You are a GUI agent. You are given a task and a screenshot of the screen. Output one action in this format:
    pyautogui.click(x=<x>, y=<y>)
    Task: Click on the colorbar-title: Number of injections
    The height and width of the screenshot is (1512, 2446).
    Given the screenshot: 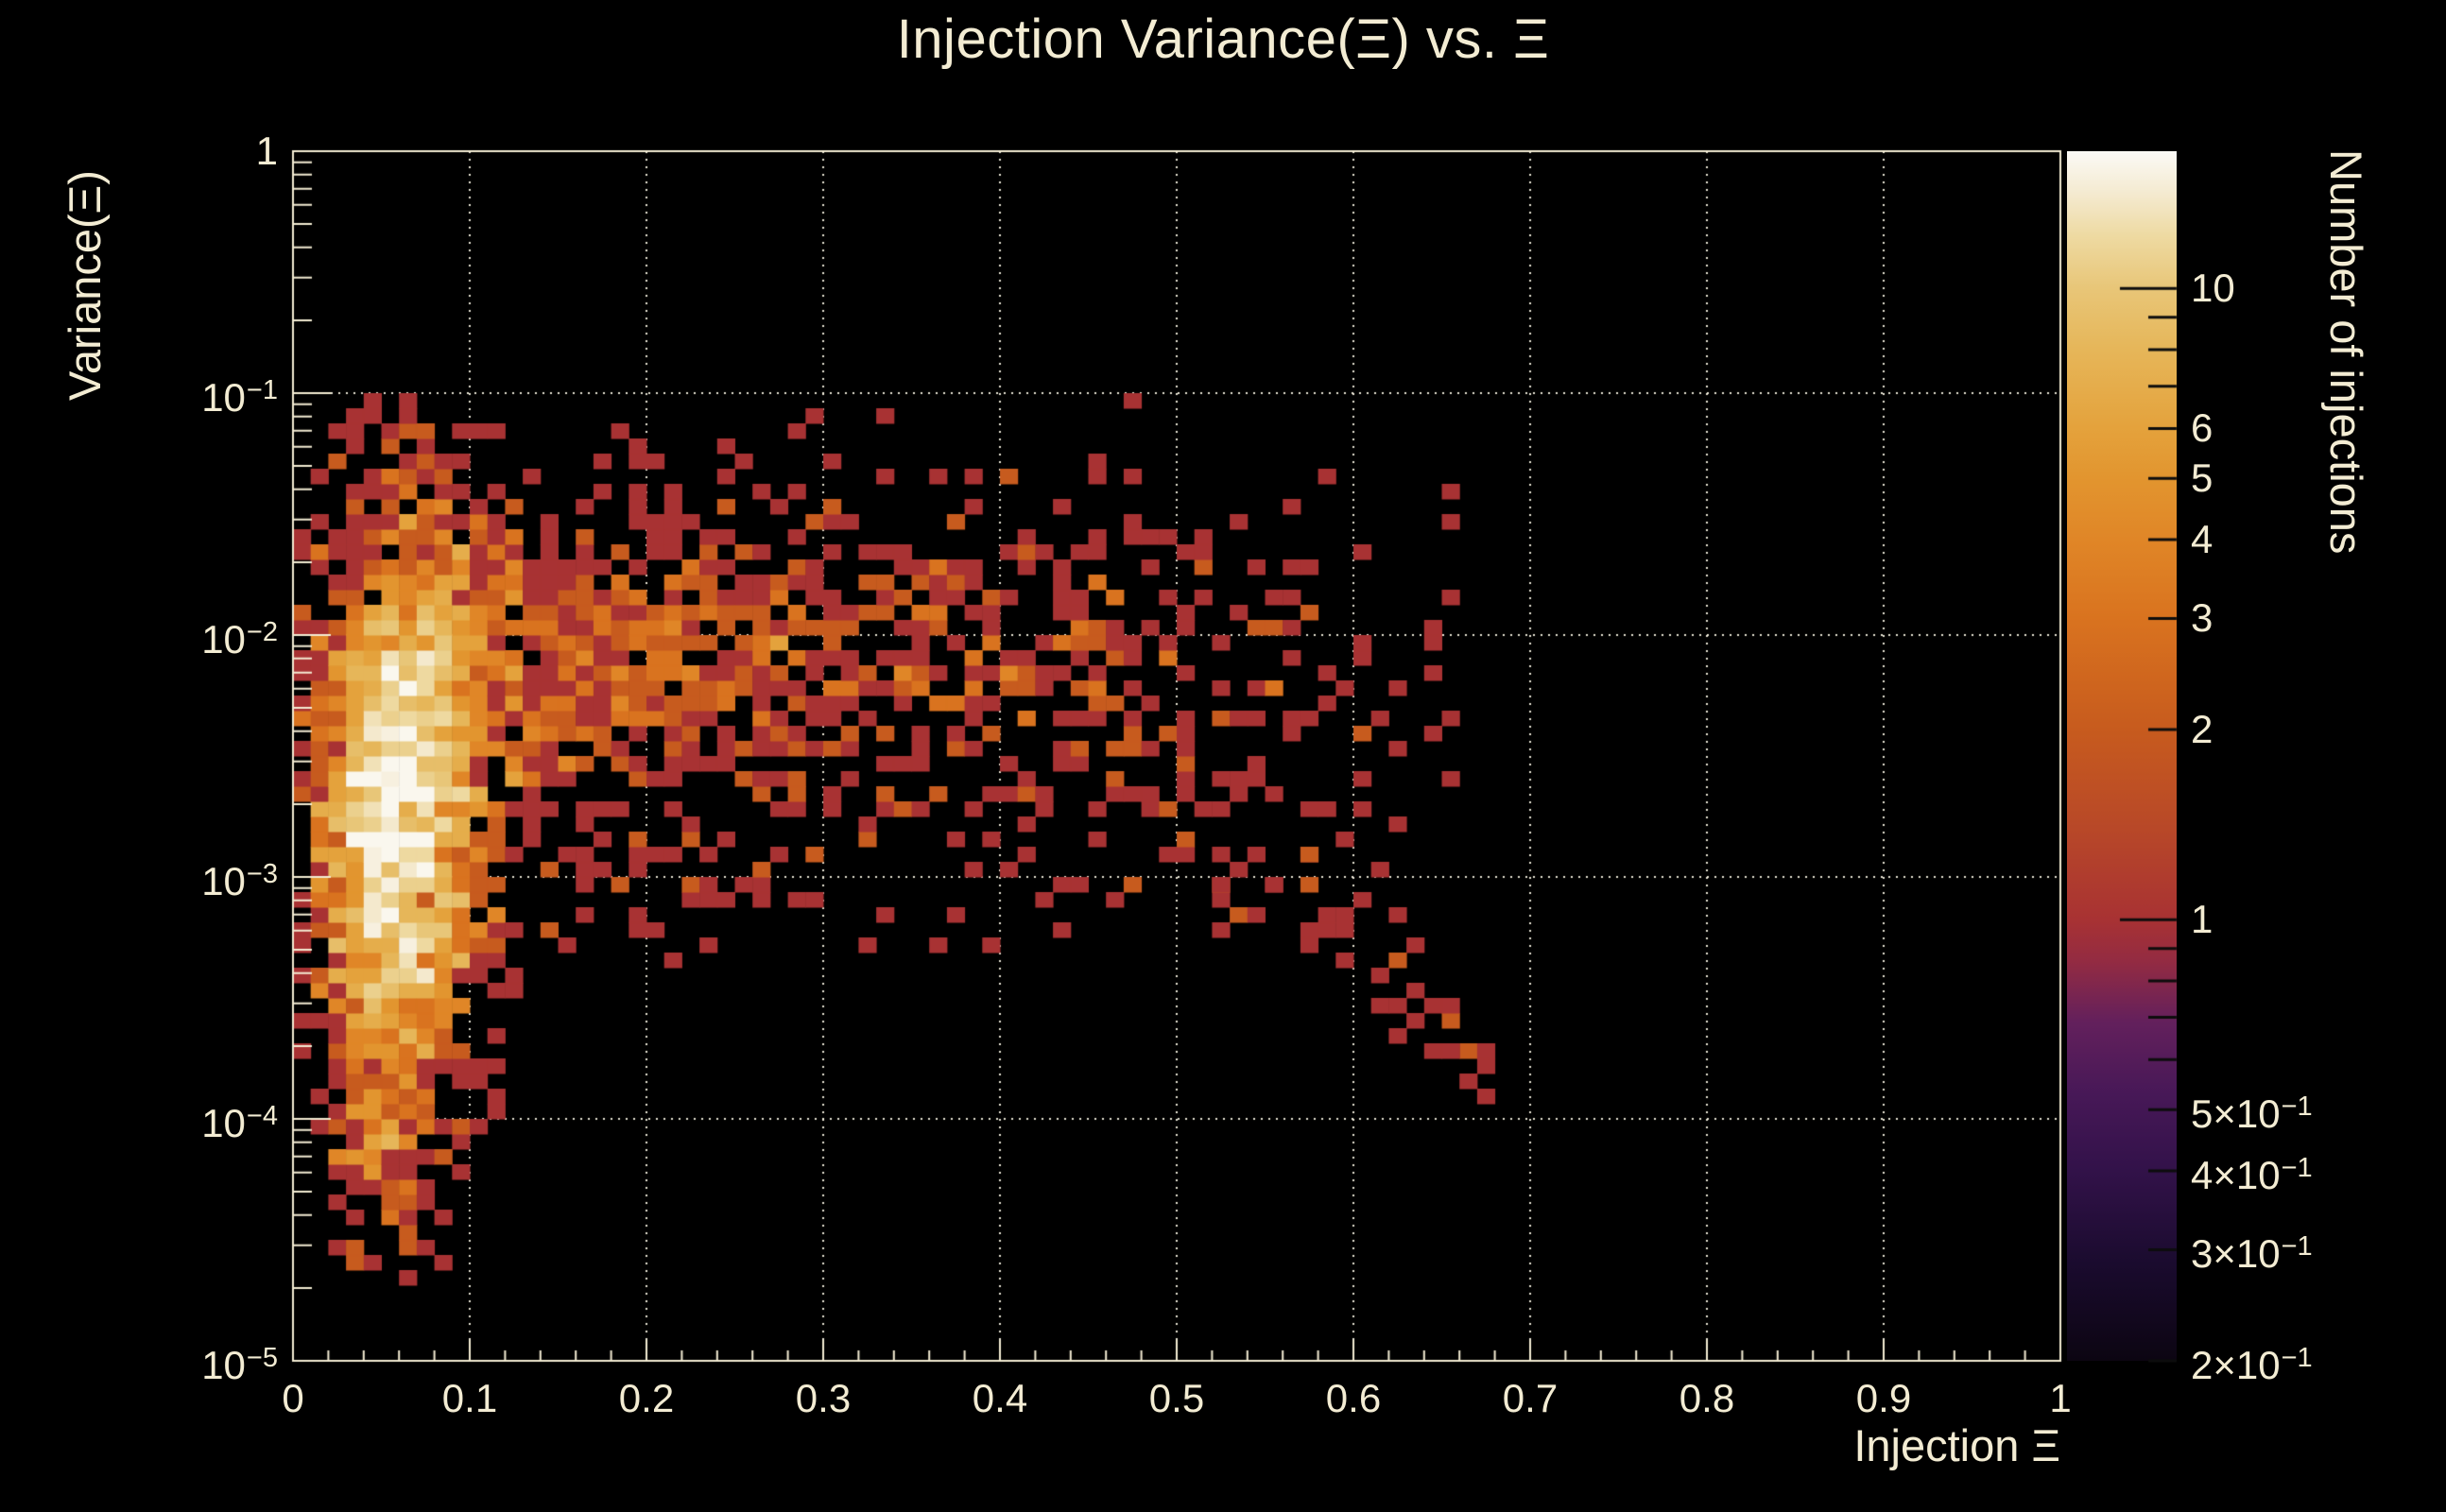 What is the action you would take?
    pyautogui.click(x=2346, y=352)
    